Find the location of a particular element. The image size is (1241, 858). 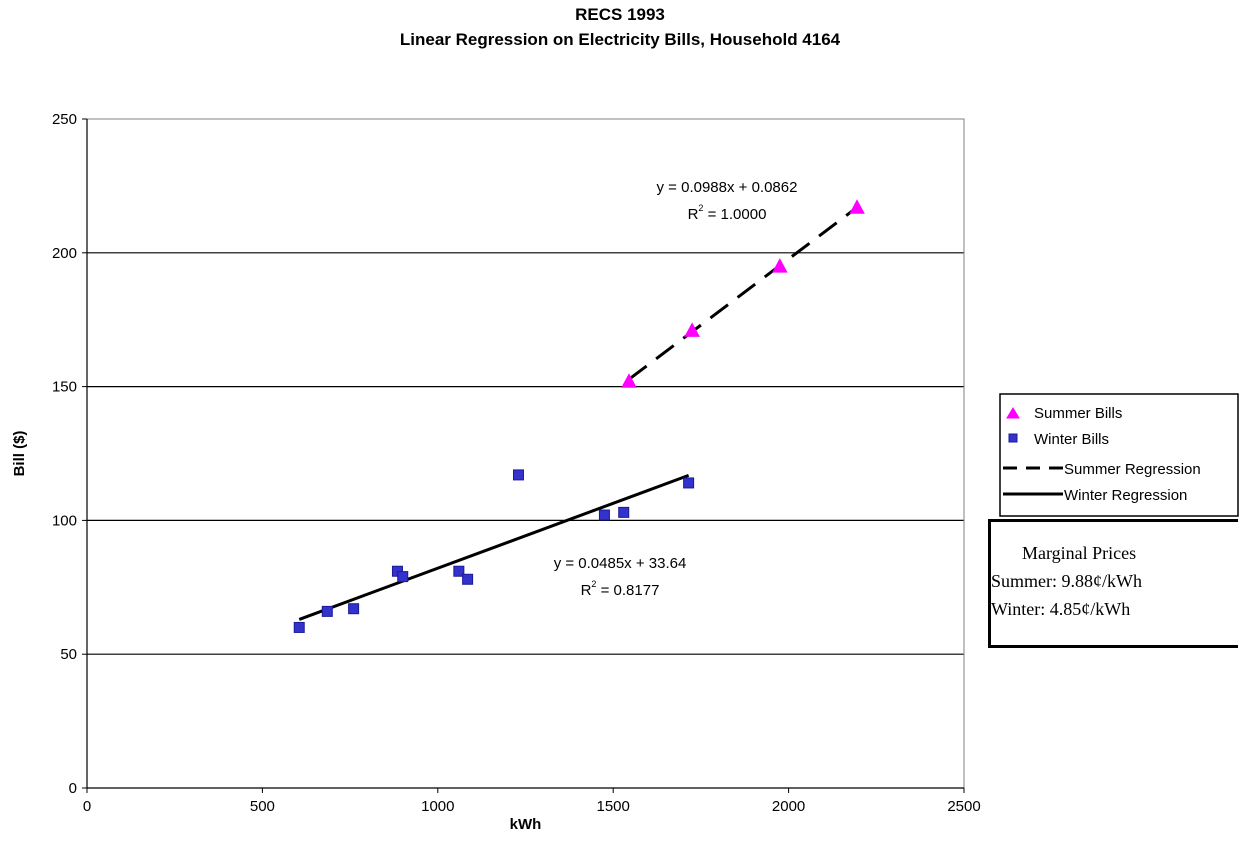

y-tick-label: 50 is located at coordinates (68, 654).